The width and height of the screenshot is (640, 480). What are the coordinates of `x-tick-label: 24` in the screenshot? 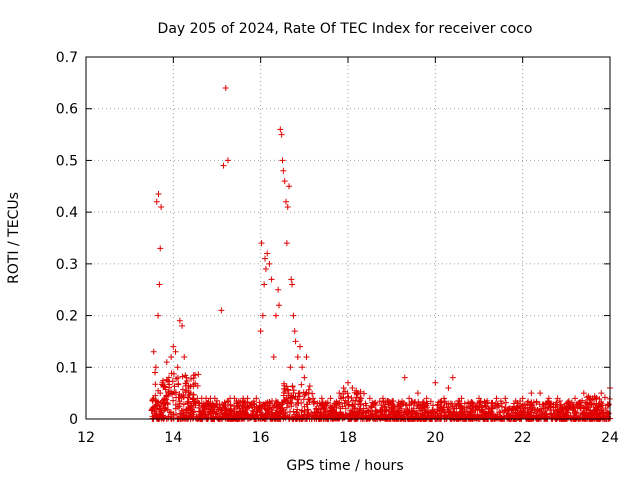 It's located at (610, 438).